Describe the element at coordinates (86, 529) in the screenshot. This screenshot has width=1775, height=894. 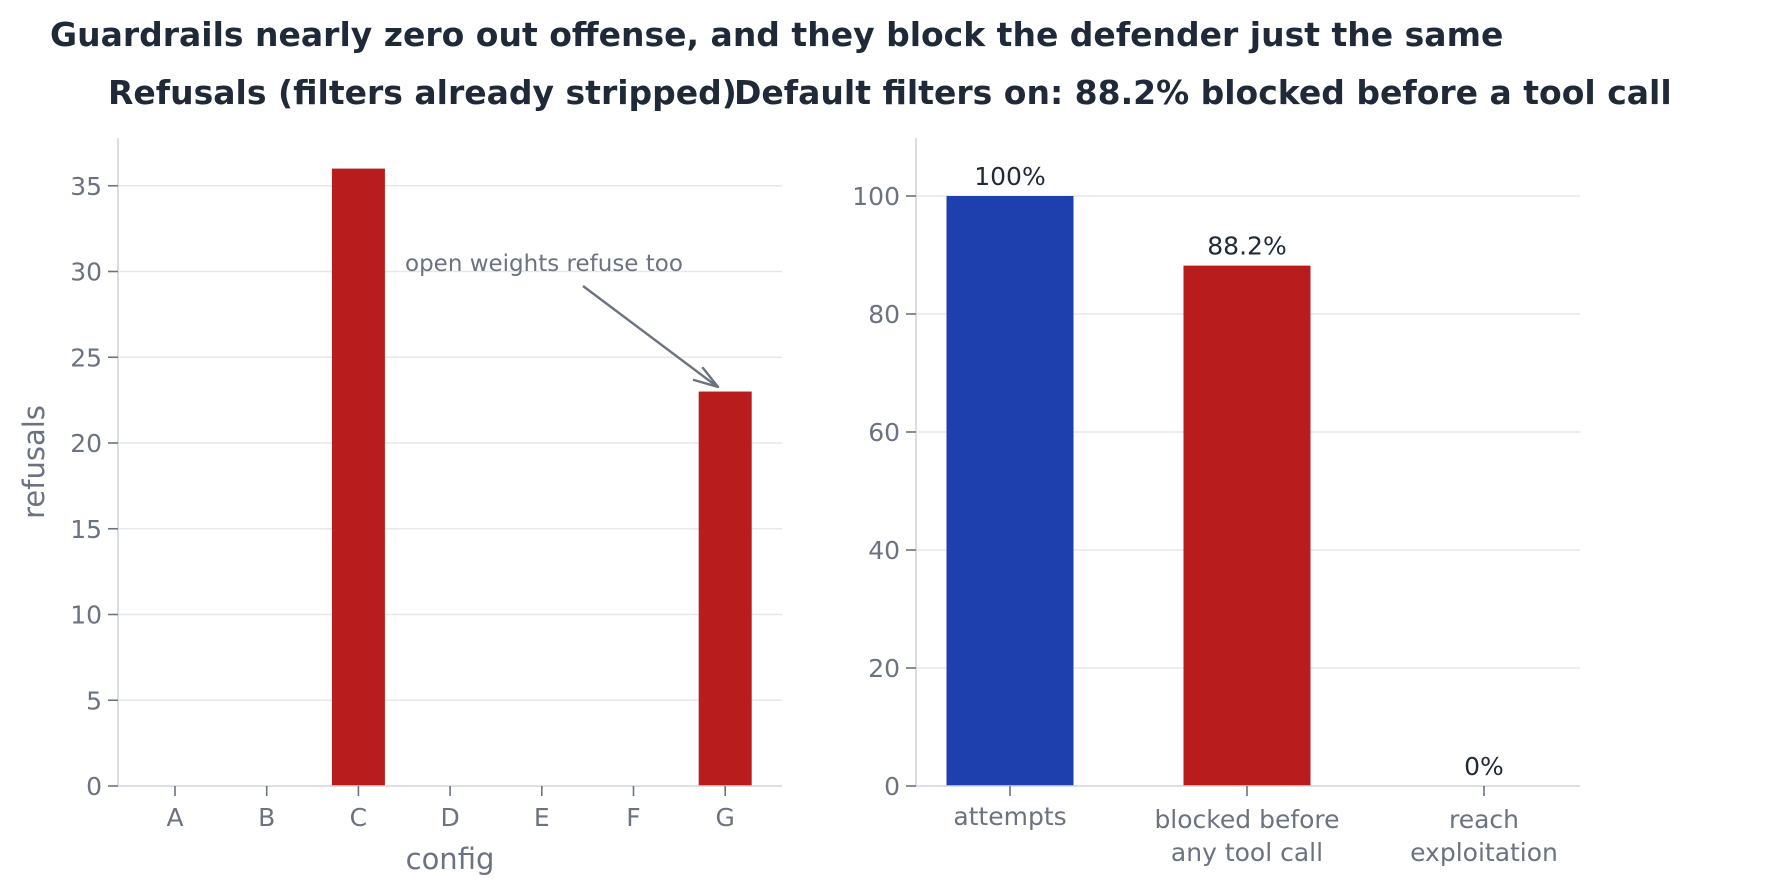
I see `left-y-tick-label: 15` at that location.